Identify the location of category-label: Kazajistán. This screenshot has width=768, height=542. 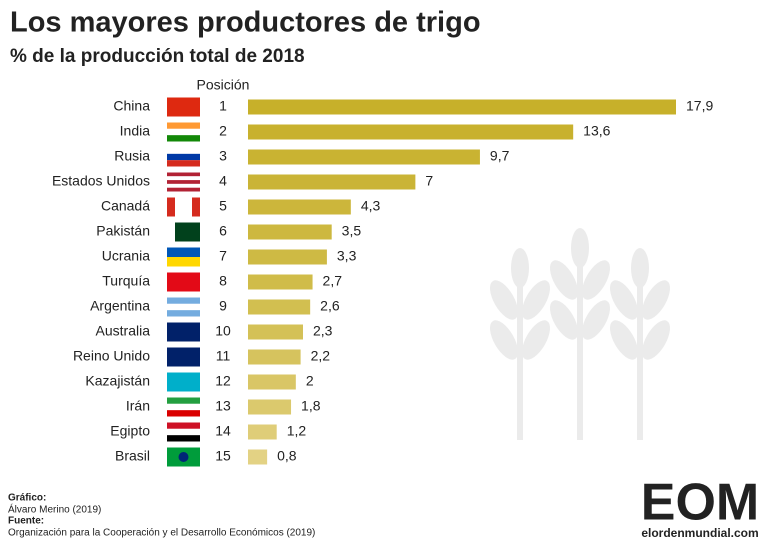
(117, 381).